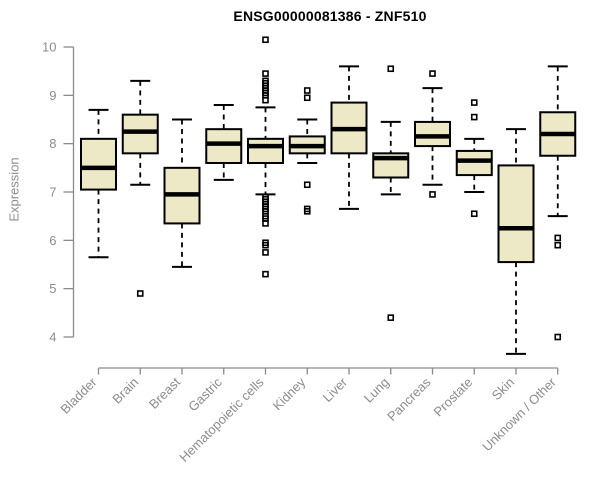 The height and width of the screenshot is (500, 600). Describe the element at coordinates (125, 391) in the screenshot. I see `x-axis-label-brain: Brain` at that location.